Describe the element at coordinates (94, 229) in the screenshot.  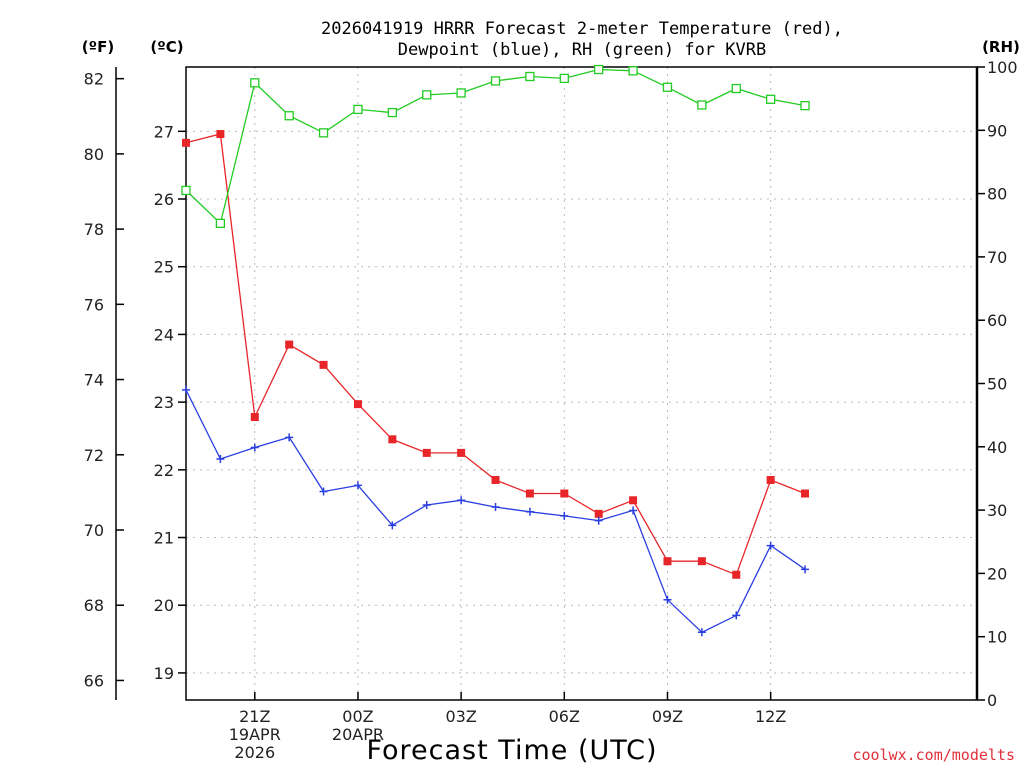
I see `fahrenheit-tick-label: 78` at that location.